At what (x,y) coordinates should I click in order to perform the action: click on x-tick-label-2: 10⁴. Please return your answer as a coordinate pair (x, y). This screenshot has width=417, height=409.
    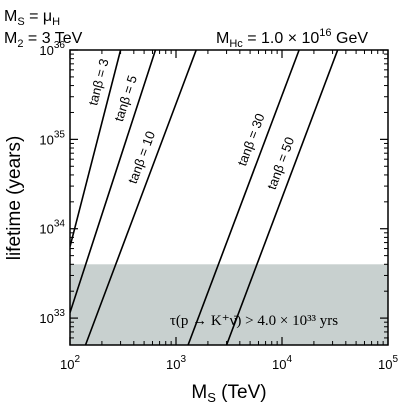
    Looking at the image, I should click on (282, 363).